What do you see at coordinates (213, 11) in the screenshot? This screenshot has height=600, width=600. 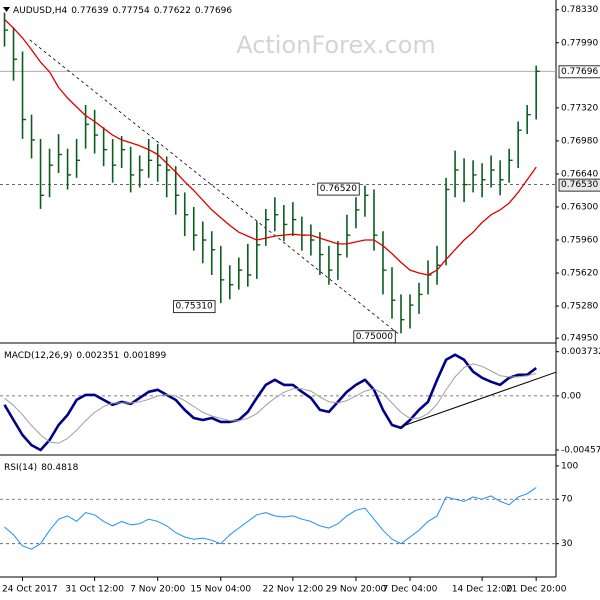 I see `header-value: 0.77696` at bounding box center [213, 11].